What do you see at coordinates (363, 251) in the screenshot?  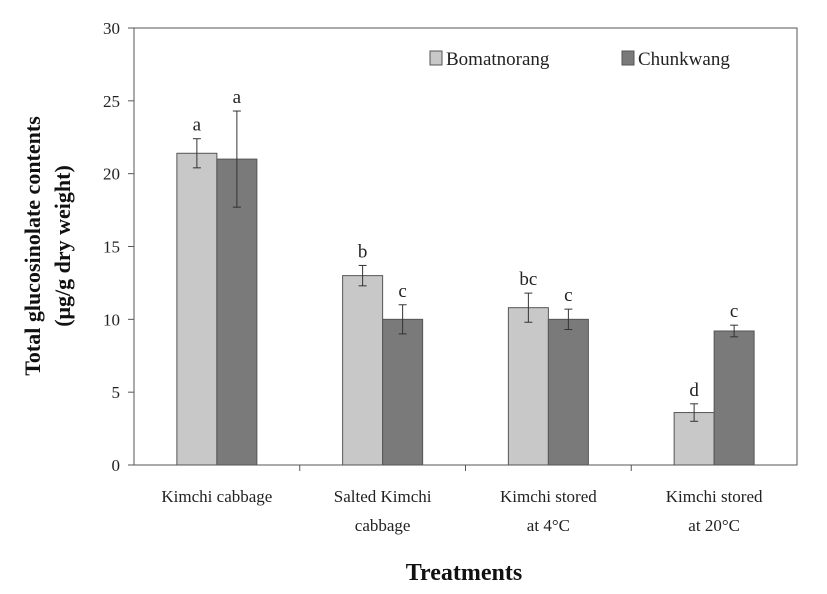 I see `significance-label-bomatnorang-1: b` at bounding box center [363, 251].